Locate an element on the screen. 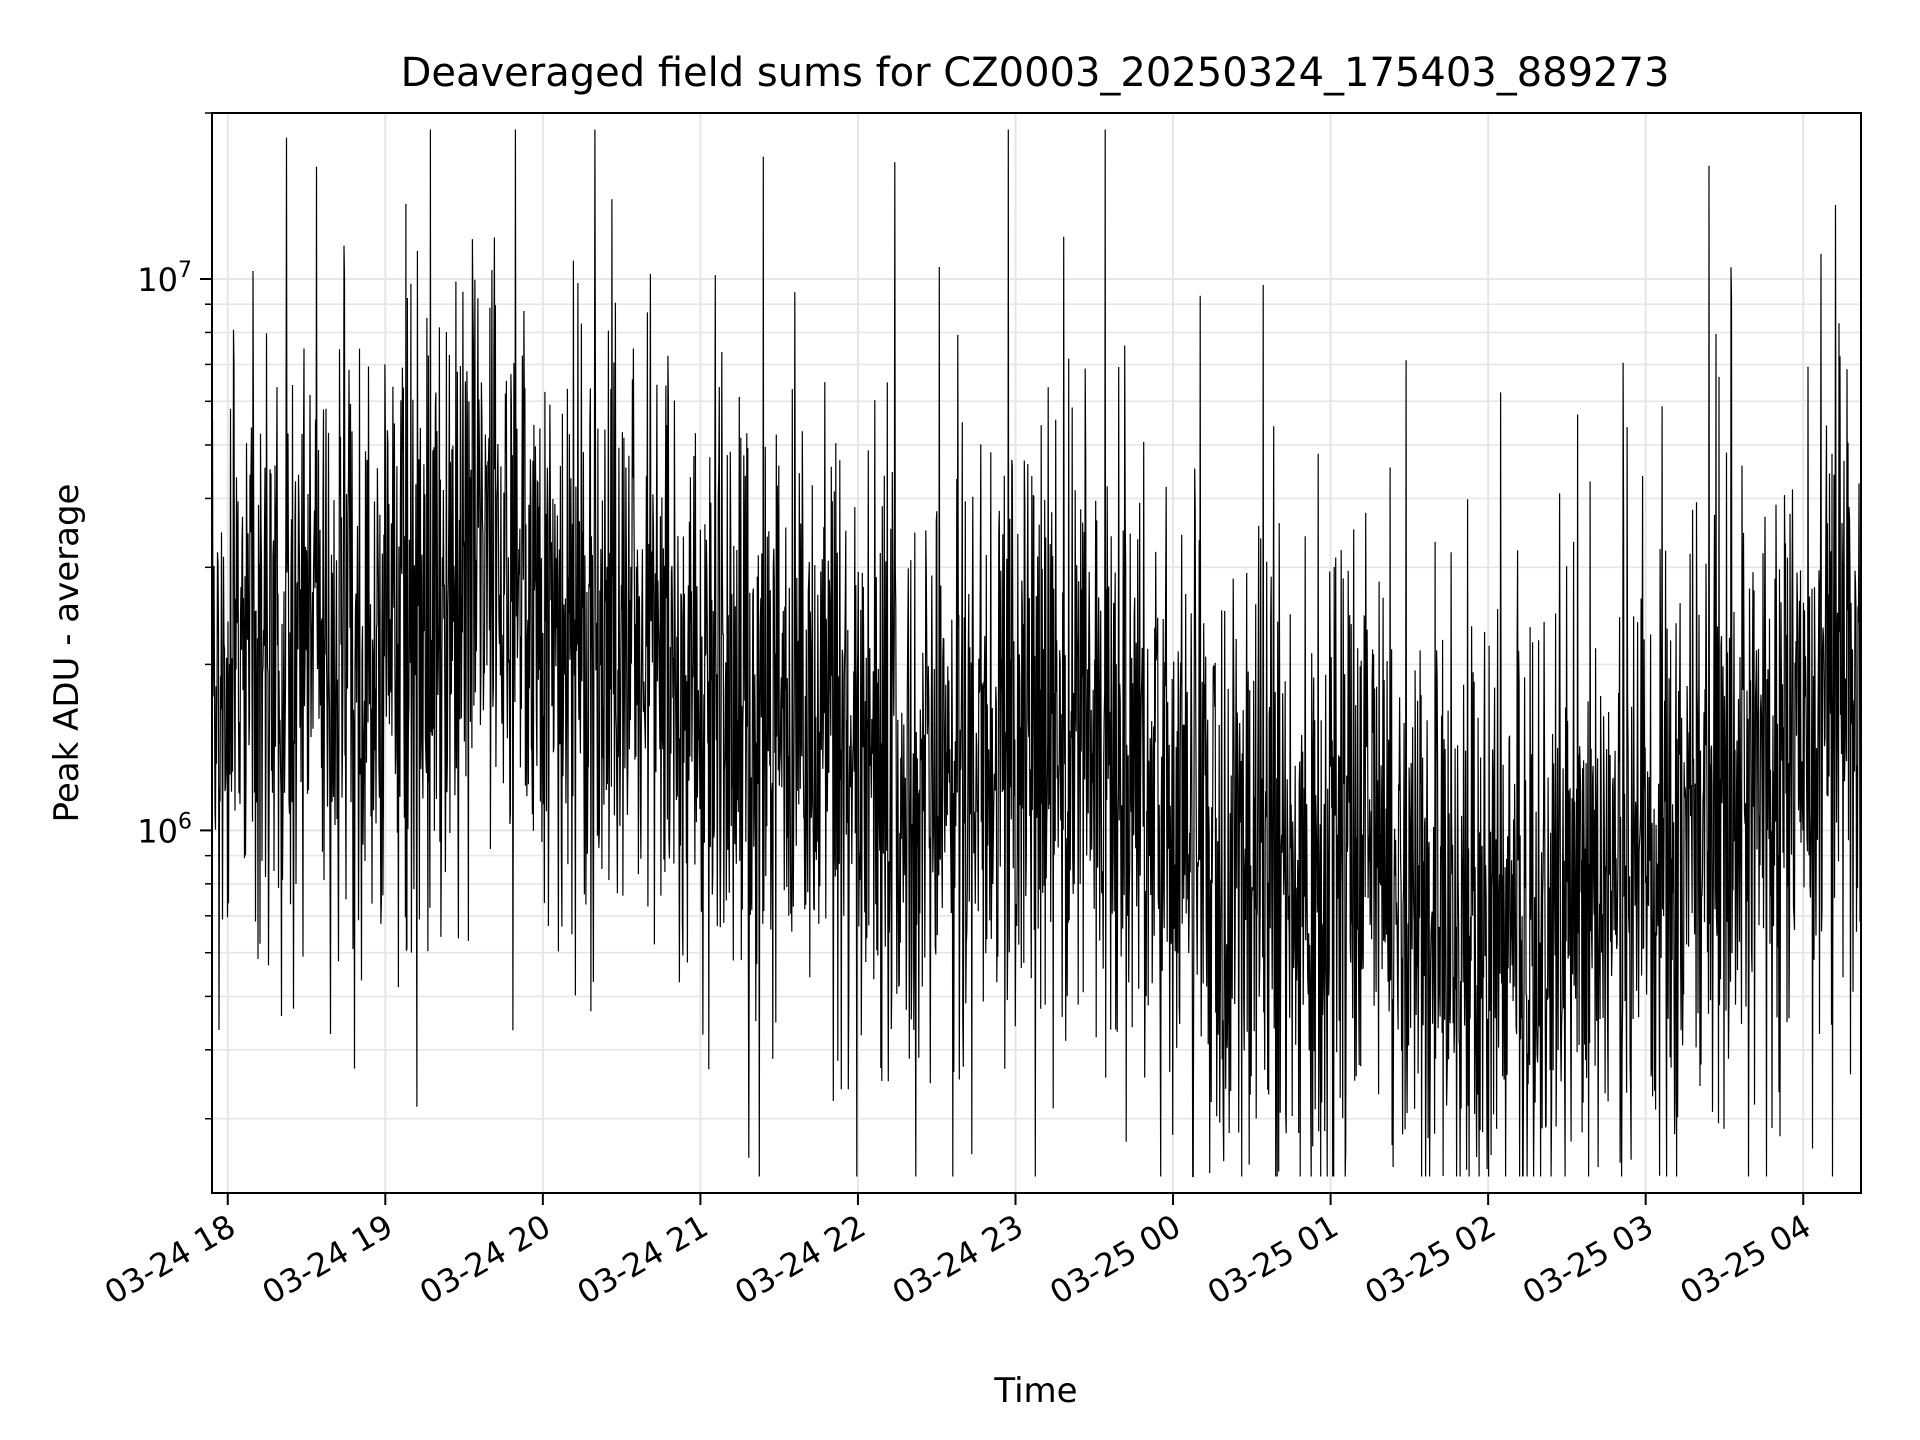 Image resolution: width=1920 pixels, height=1440 pixels. x-tick-label: 03-24 23 is located at coordinates (958, 1259).